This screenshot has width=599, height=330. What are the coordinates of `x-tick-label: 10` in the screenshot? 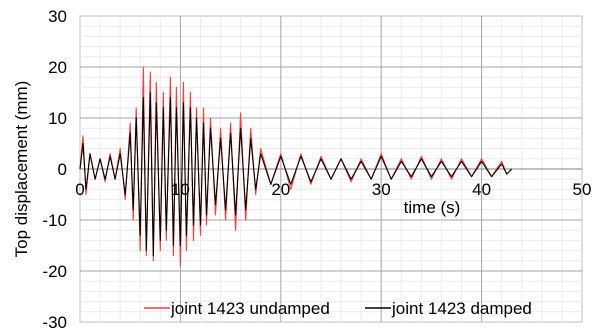 It's located at (180, 189).